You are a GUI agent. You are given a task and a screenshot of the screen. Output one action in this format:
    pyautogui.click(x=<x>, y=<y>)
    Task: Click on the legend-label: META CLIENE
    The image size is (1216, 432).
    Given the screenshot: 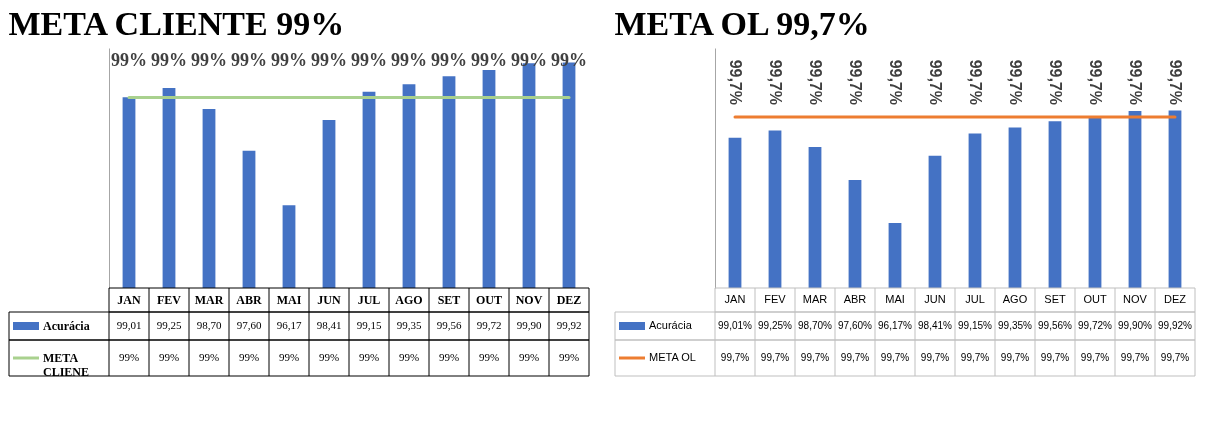 What is the action you would take?
    pyautogui.click(x=66, y=365)
    